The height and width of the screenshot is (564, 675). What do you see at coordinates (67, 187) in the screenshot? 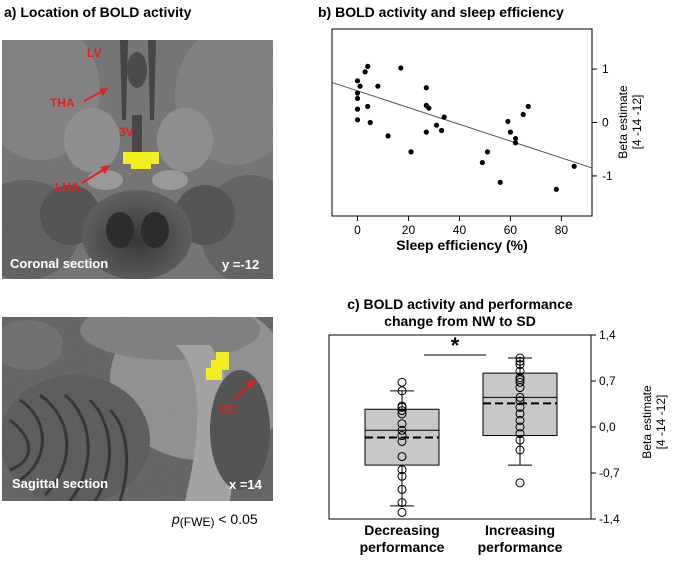
I see `label-lha: LHA` at bounding box center [67, 187].